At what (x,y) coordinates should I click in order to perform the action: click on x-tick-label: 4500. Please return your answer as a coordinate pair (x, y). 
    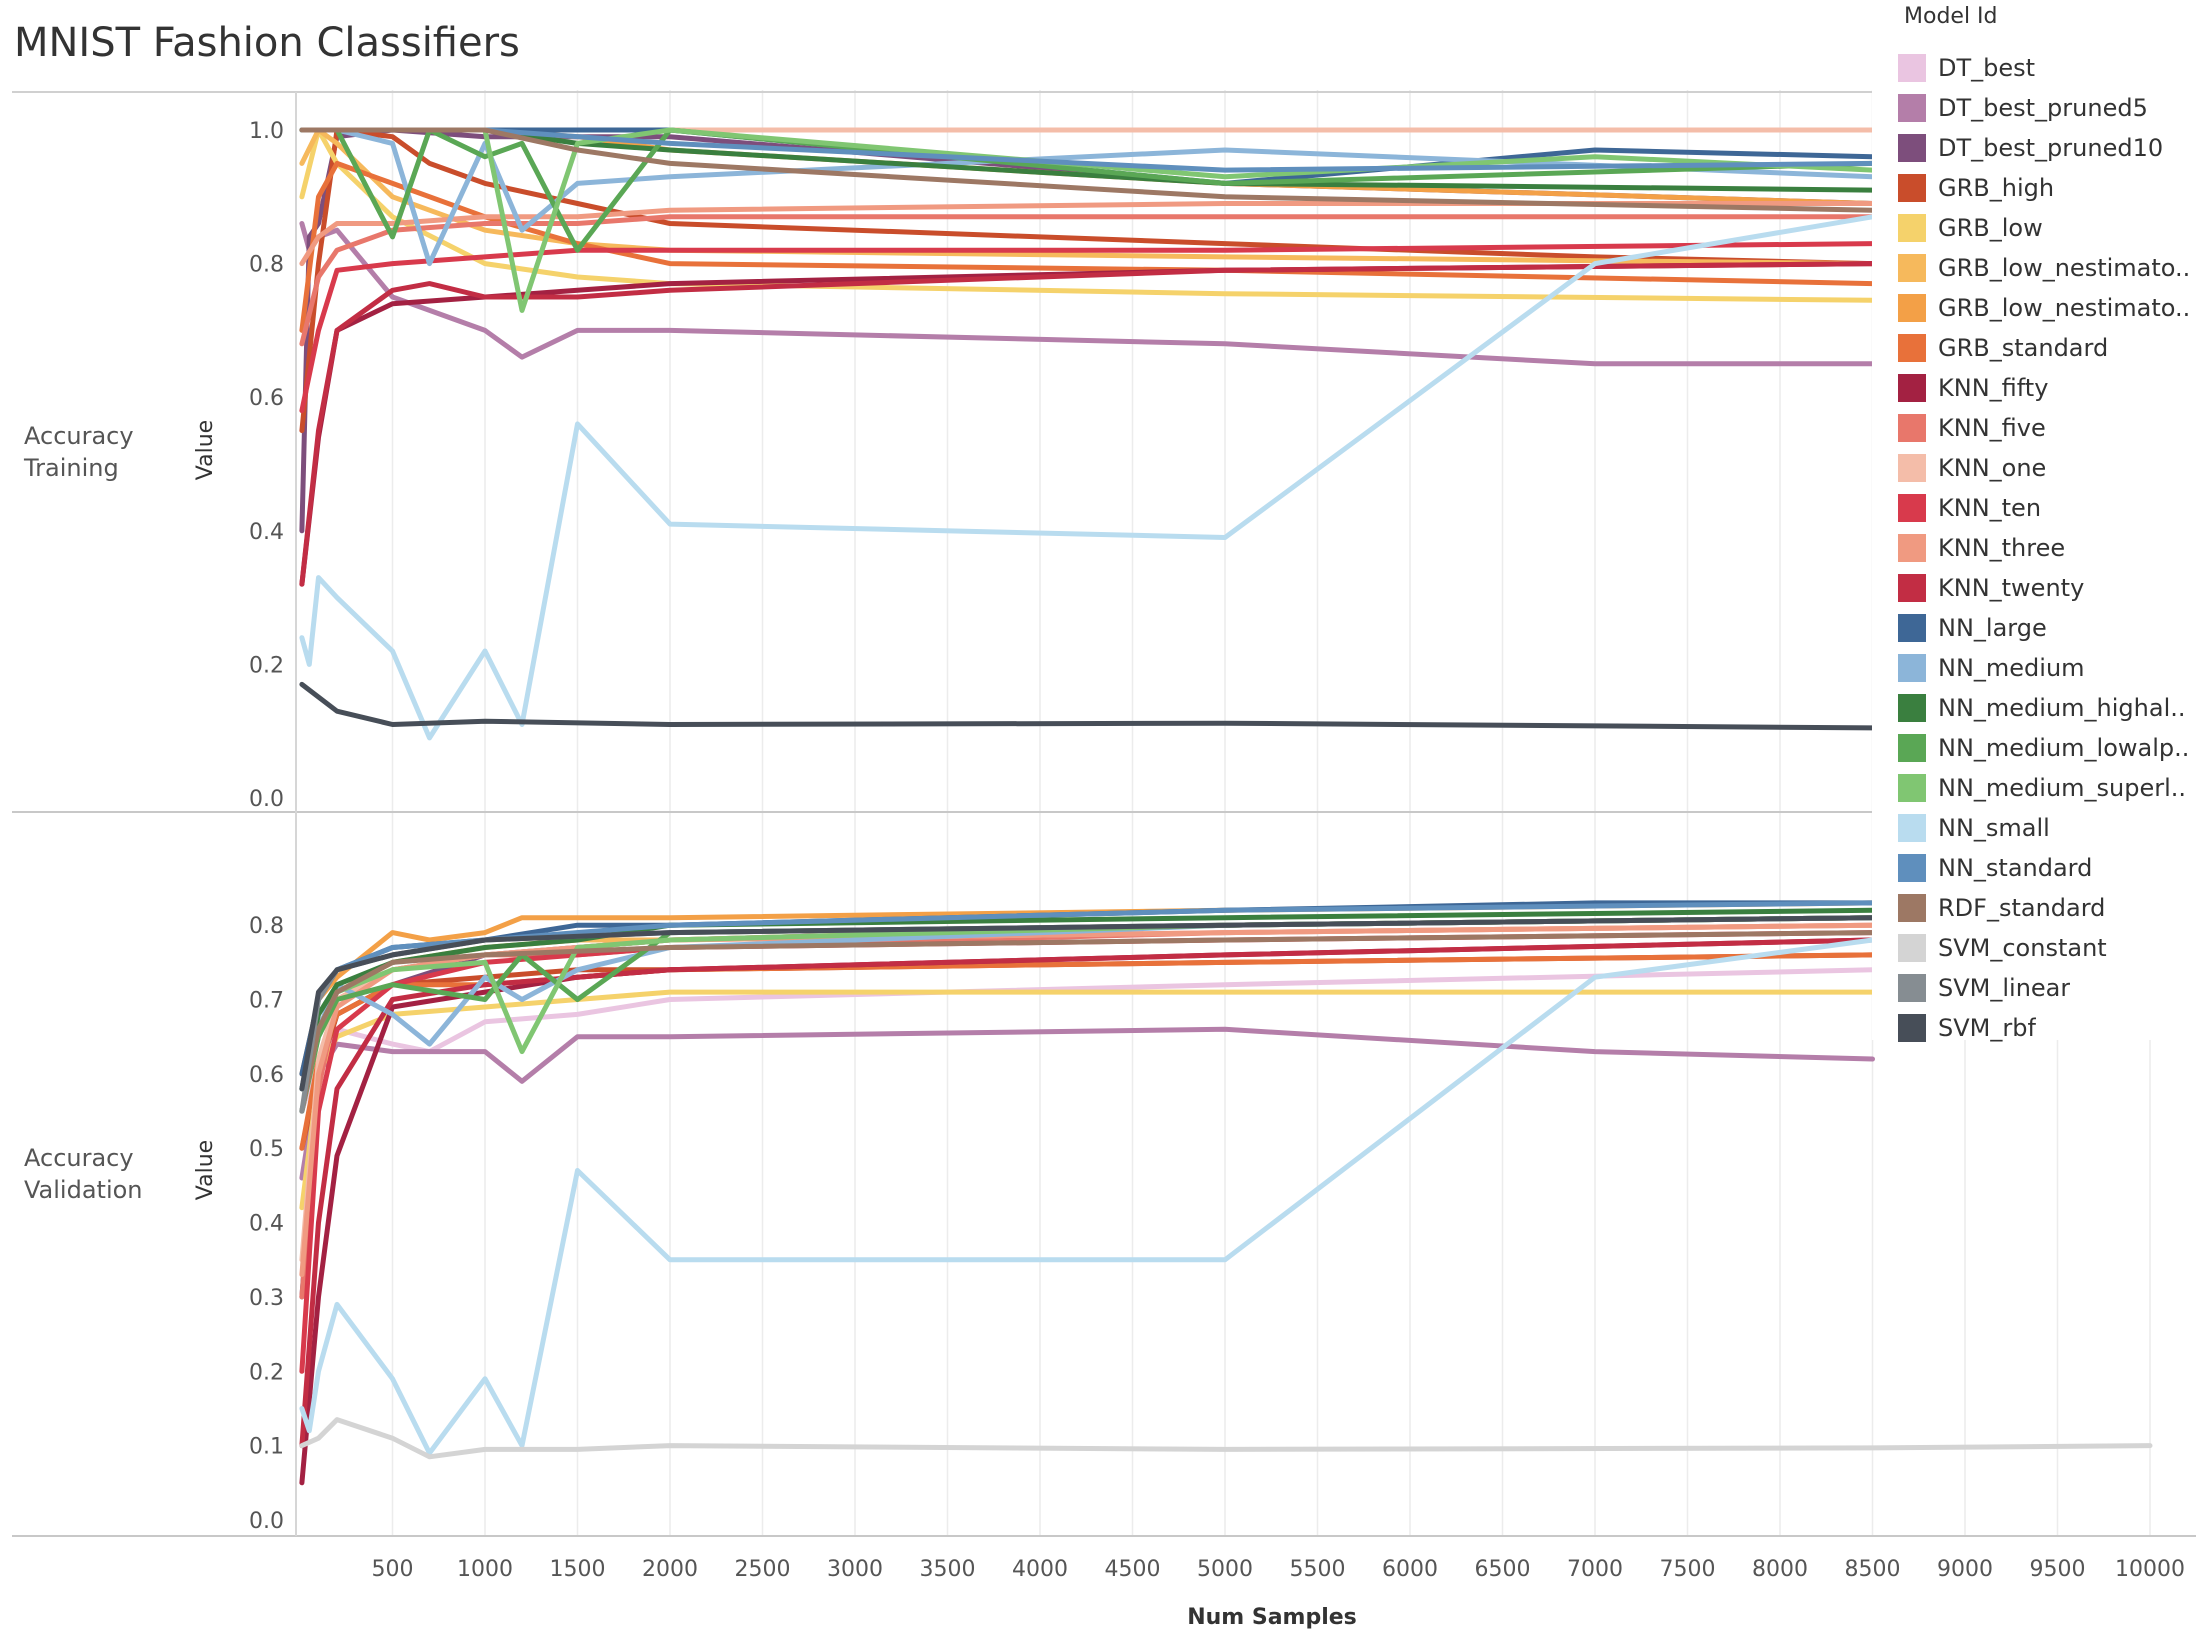
    Looking at the image, I should click on (1133, 1569).